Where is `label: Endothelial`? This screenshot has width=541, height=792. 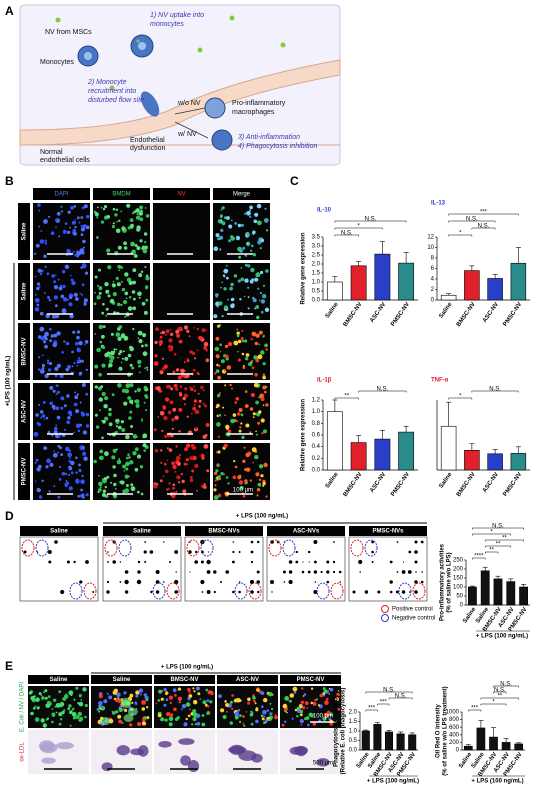
label: Endothelial is located at coordinates (147, 140).